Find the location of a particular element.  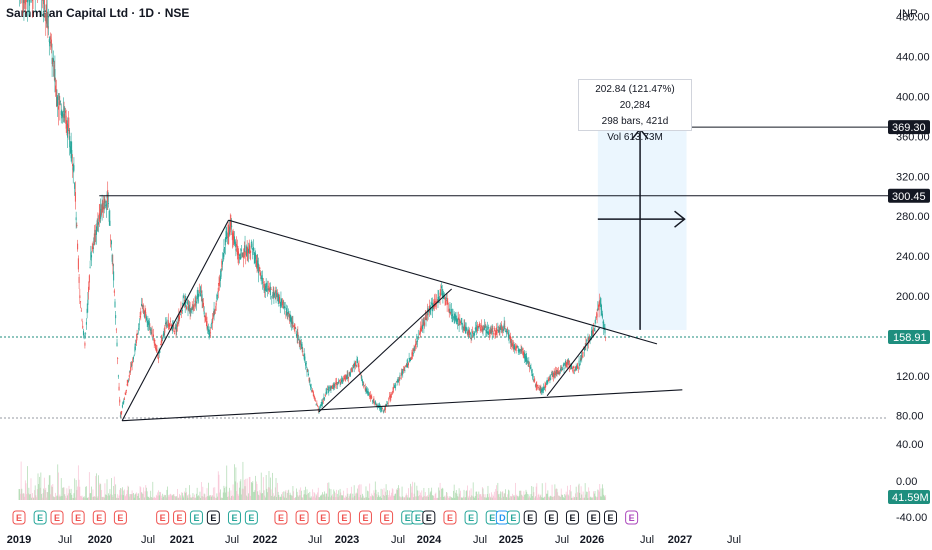

level-price-tag is located at coordinates (909, 195).